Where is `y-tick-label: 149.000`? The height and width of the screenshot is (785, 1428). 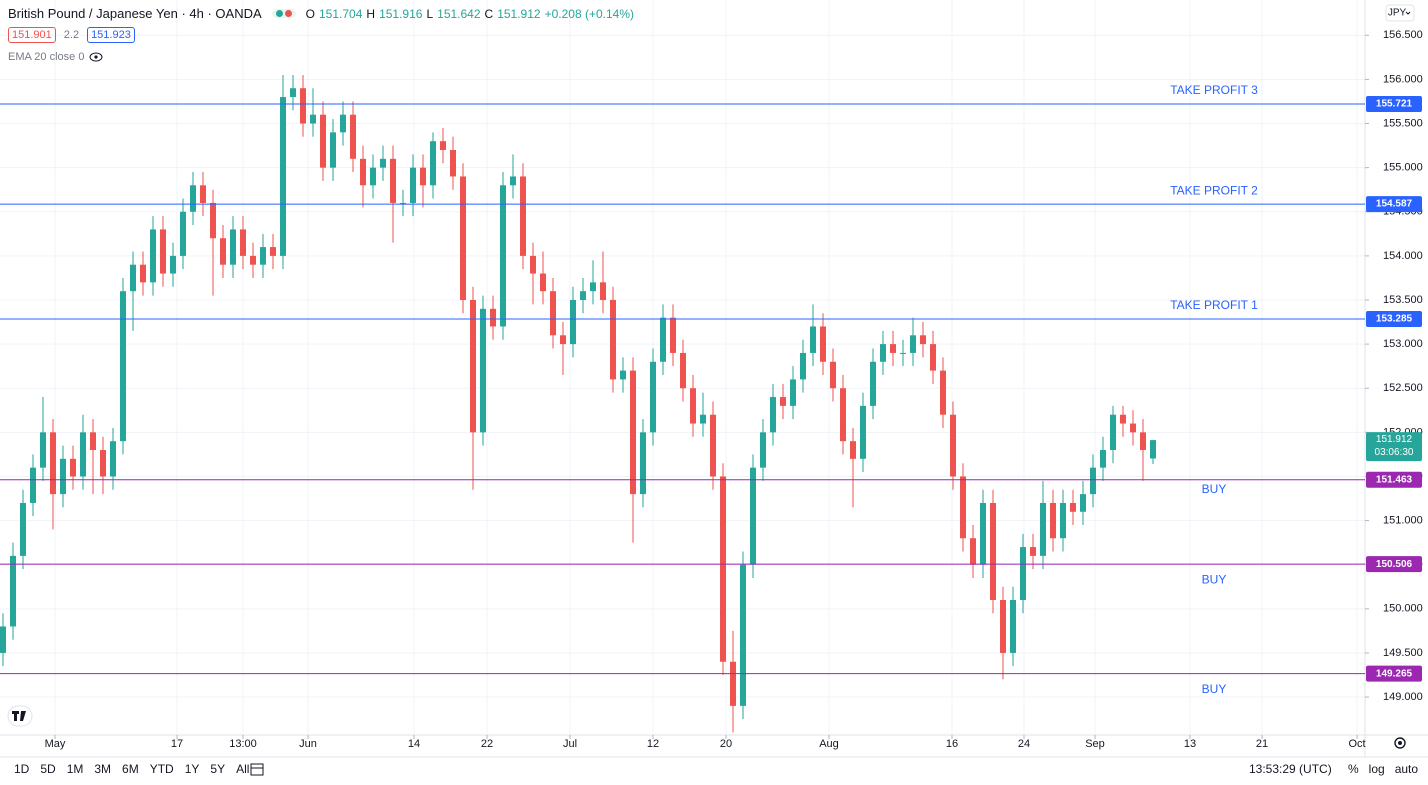 y-tick-label: 149.000 is located at coordinates (1403, 697).